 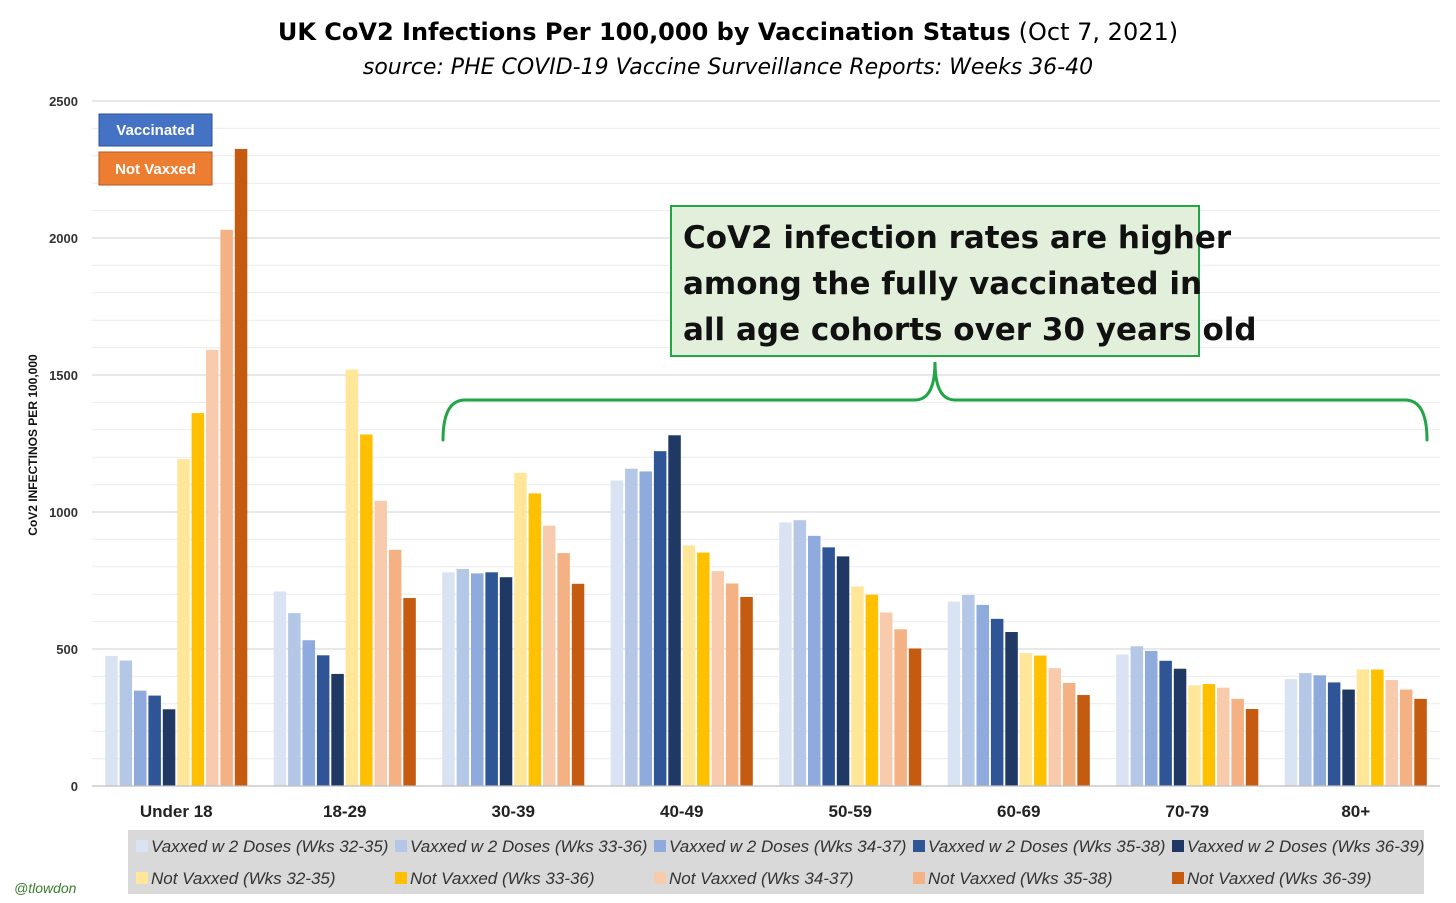 What do you see at coordinates (513, 811) in the screenshot?
I see `x-tick-label: 30-39` at bounding box center [513, 811].